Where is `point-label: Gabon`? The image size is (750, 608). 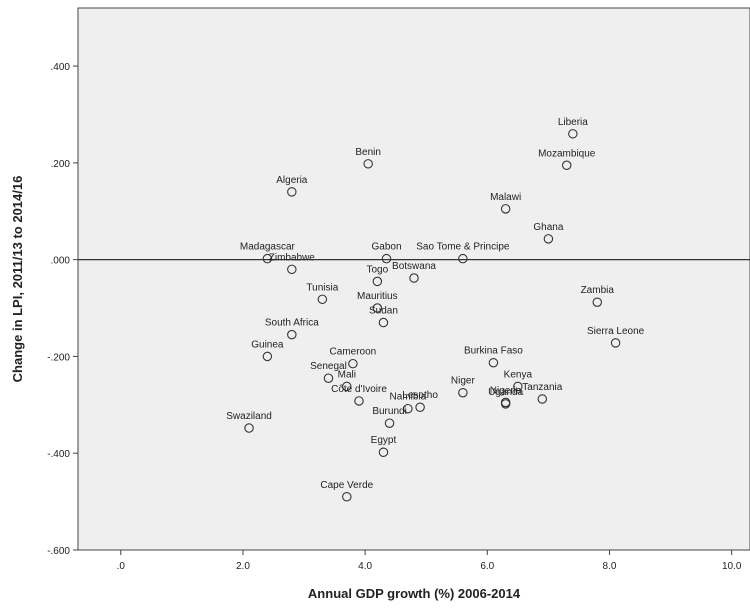
point-label: Gabon is located at coordinates (386, 247).